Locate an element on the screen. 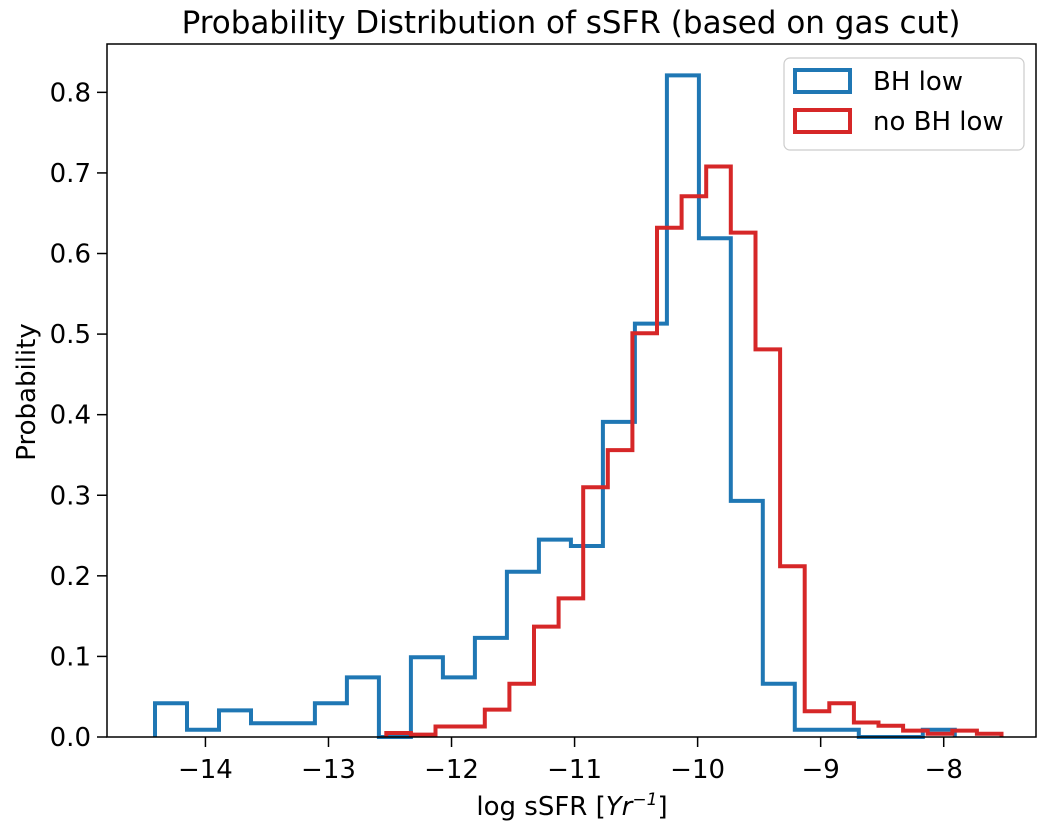  y-axis: 0.0 0.1 0.2 0.3 0.4 0.5 0.6 0.7 0.8 is located at coordinates (78, 415).